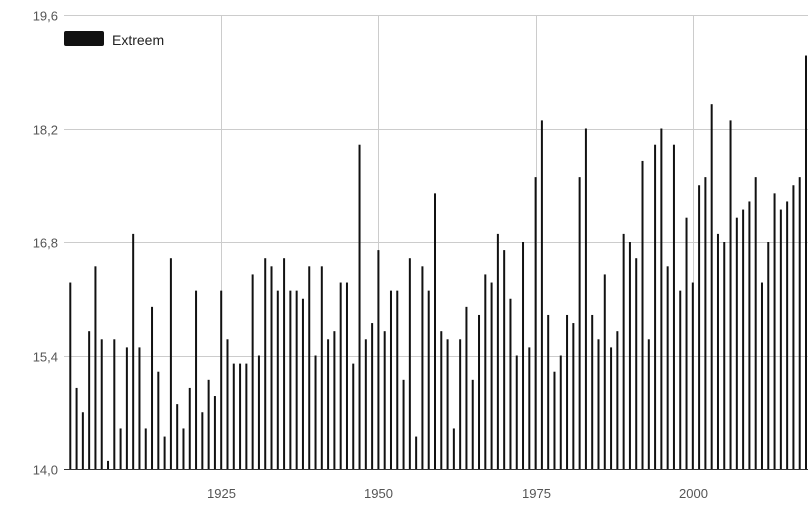 The image size is (808, 505). Describe the element at coordinates (384, 400) in the screenshot. I see `bar-1951` at that location.